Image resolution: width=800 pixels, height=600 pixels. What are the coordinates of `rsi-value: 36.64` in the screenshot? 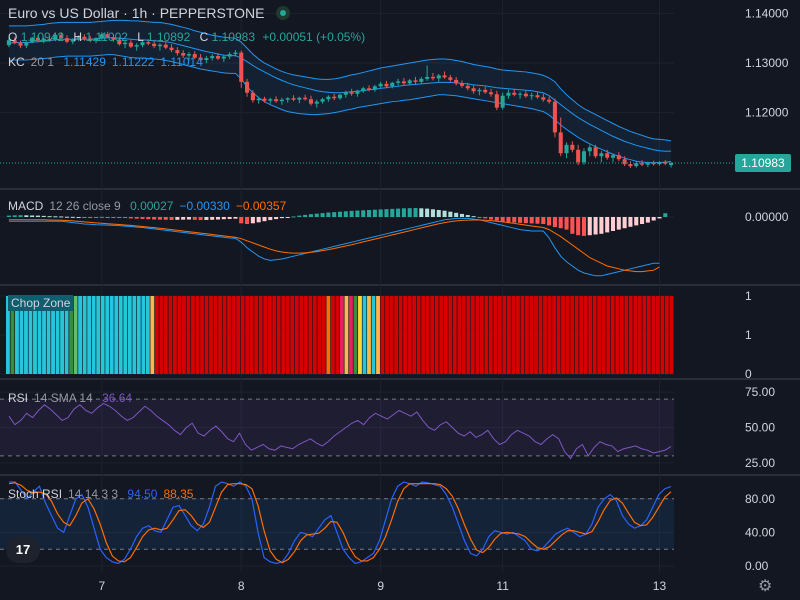 It's located at (117, 398).